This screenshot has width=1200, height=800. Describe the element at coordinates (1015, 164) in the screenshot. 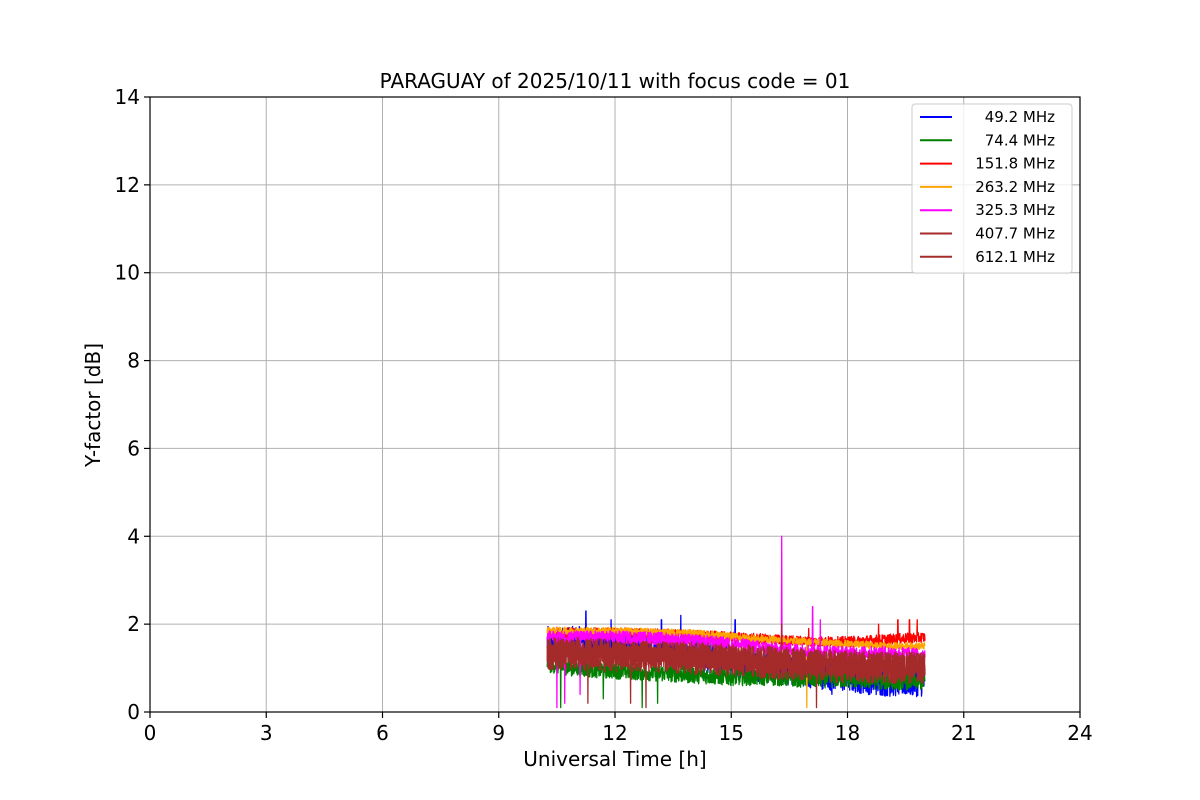

I see `legend-label: 151.8 MHz` at that location.